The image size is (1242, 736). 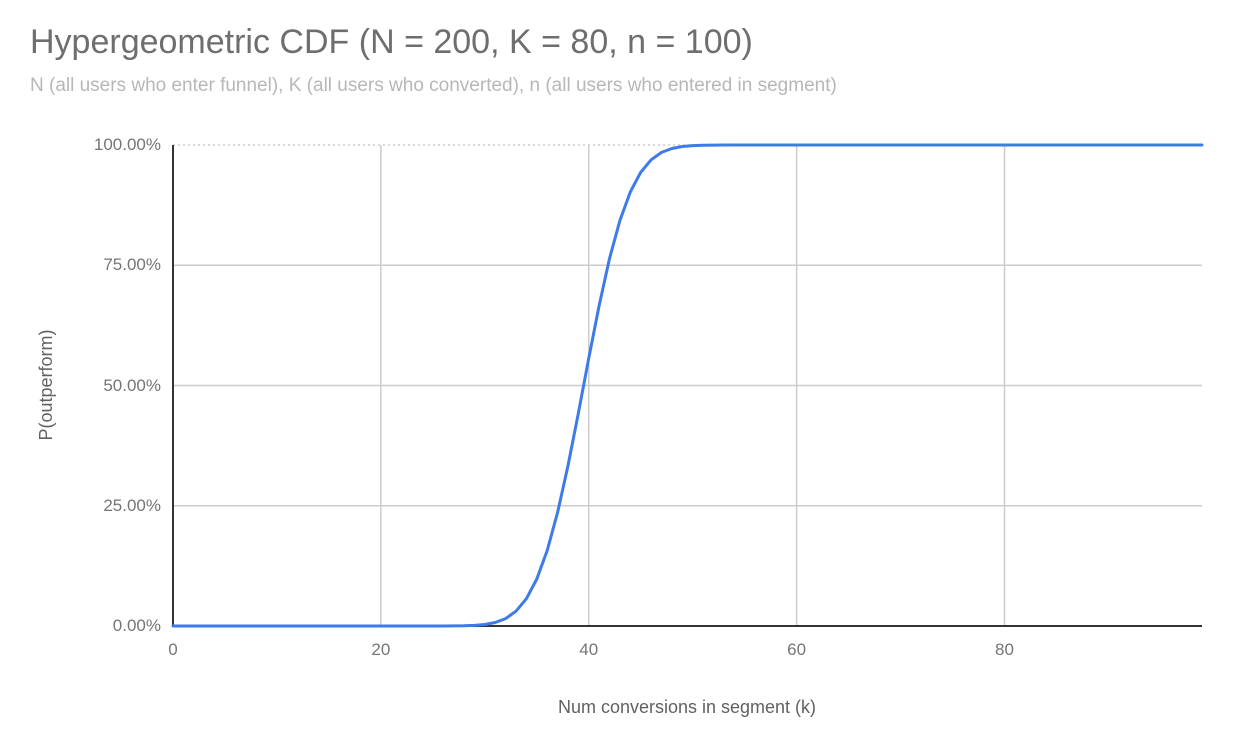 I want to click on y-tick-label: 25.00%, so click(x=132, y=505).